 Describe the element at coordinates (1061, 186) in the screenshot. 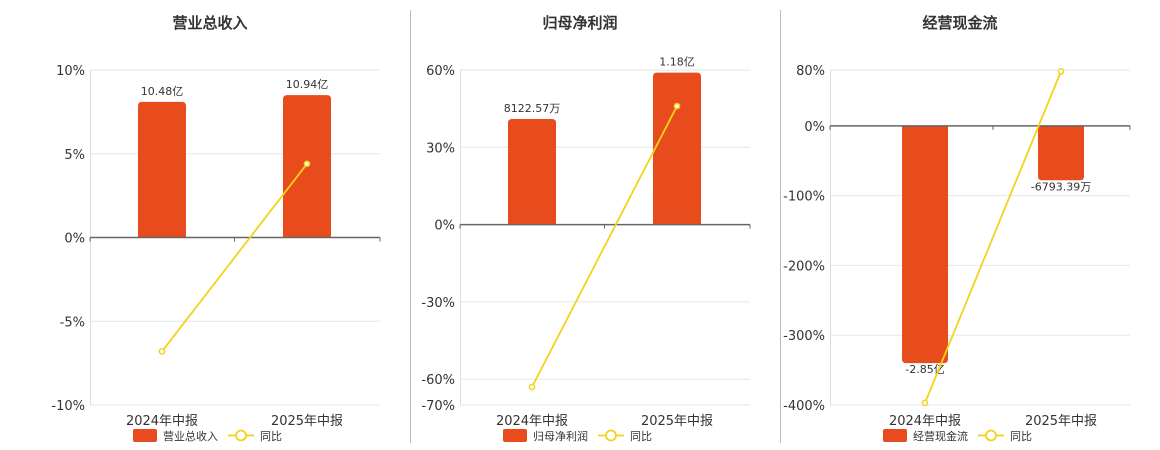

I see `bar-data-label: -6793.39万` at that location.